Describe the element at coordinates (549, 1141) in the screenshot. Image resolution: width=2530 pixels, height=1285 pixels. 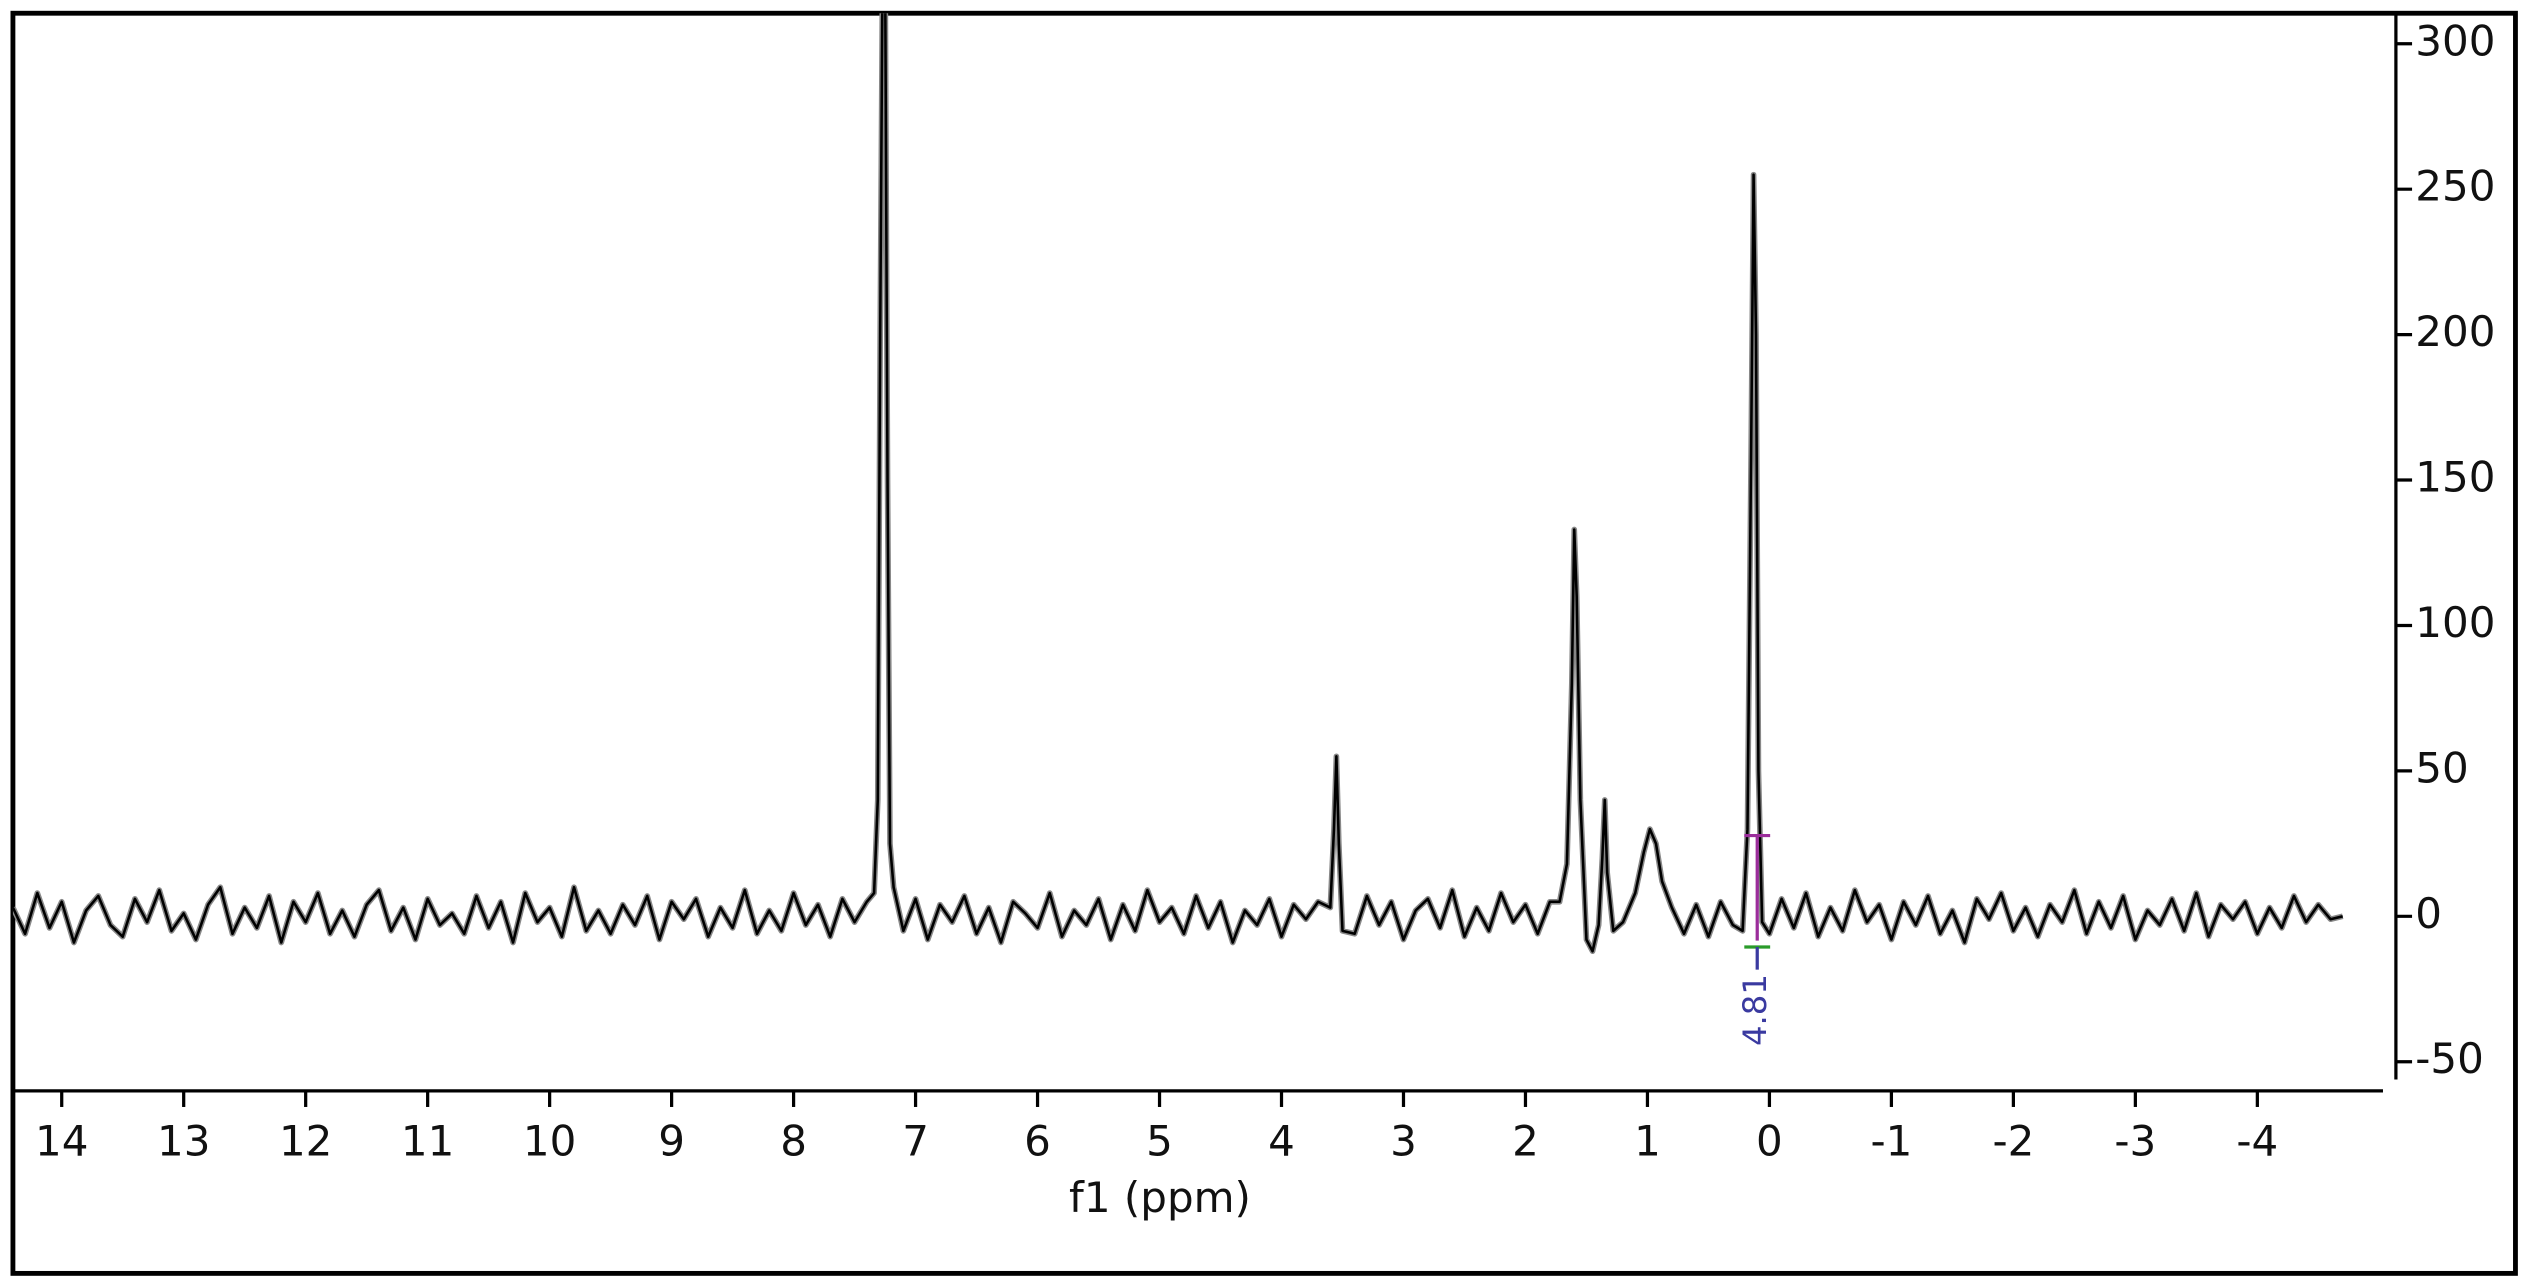
I see `x-tick-label: 10` at that location.